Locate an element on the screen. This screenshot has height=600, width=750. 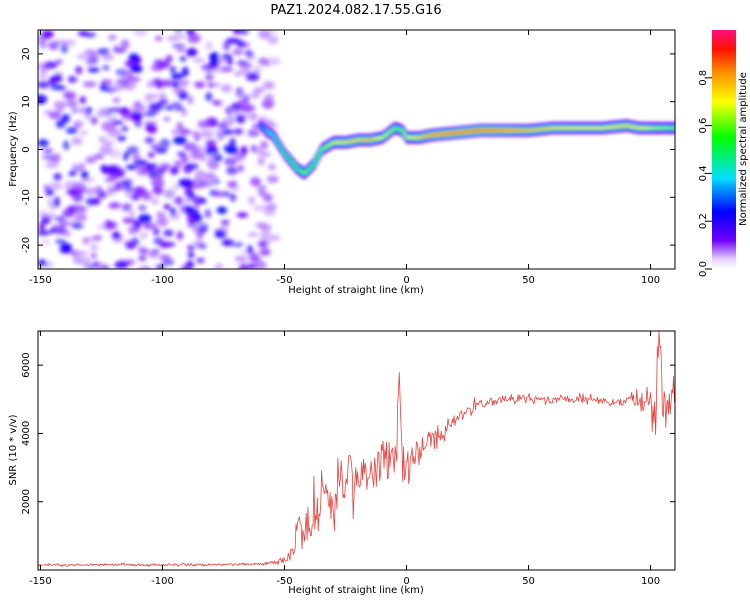
y-tick-label: -10 is located at coordinates (26, 197).